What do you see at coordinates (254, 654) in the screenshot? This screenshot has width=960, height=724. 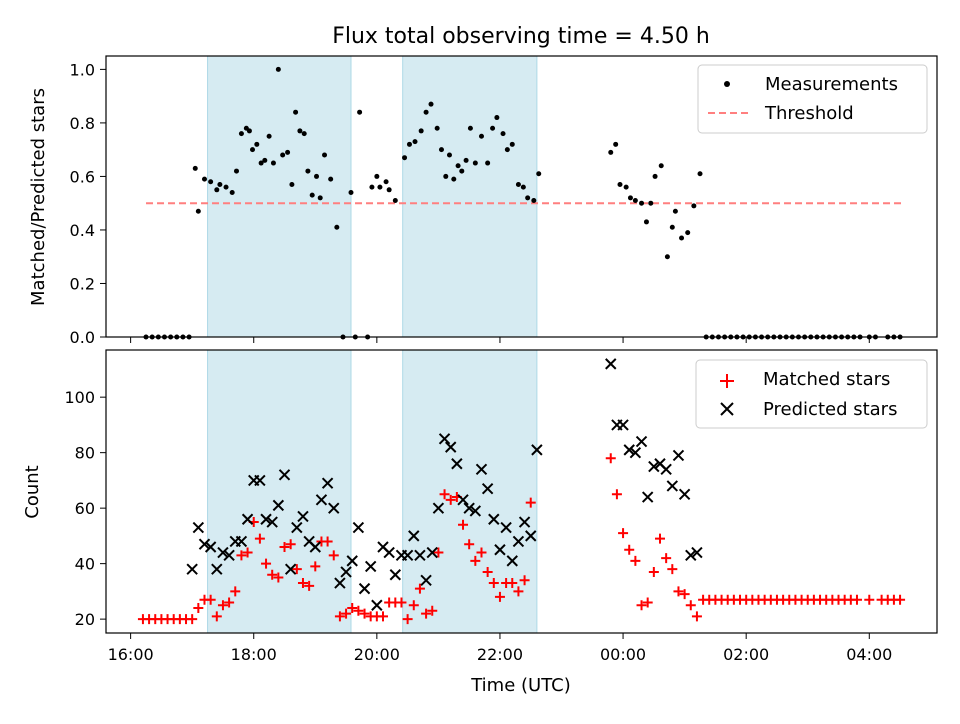 I see `x-tick-label: 18:00` at bounding box center [254, 654].